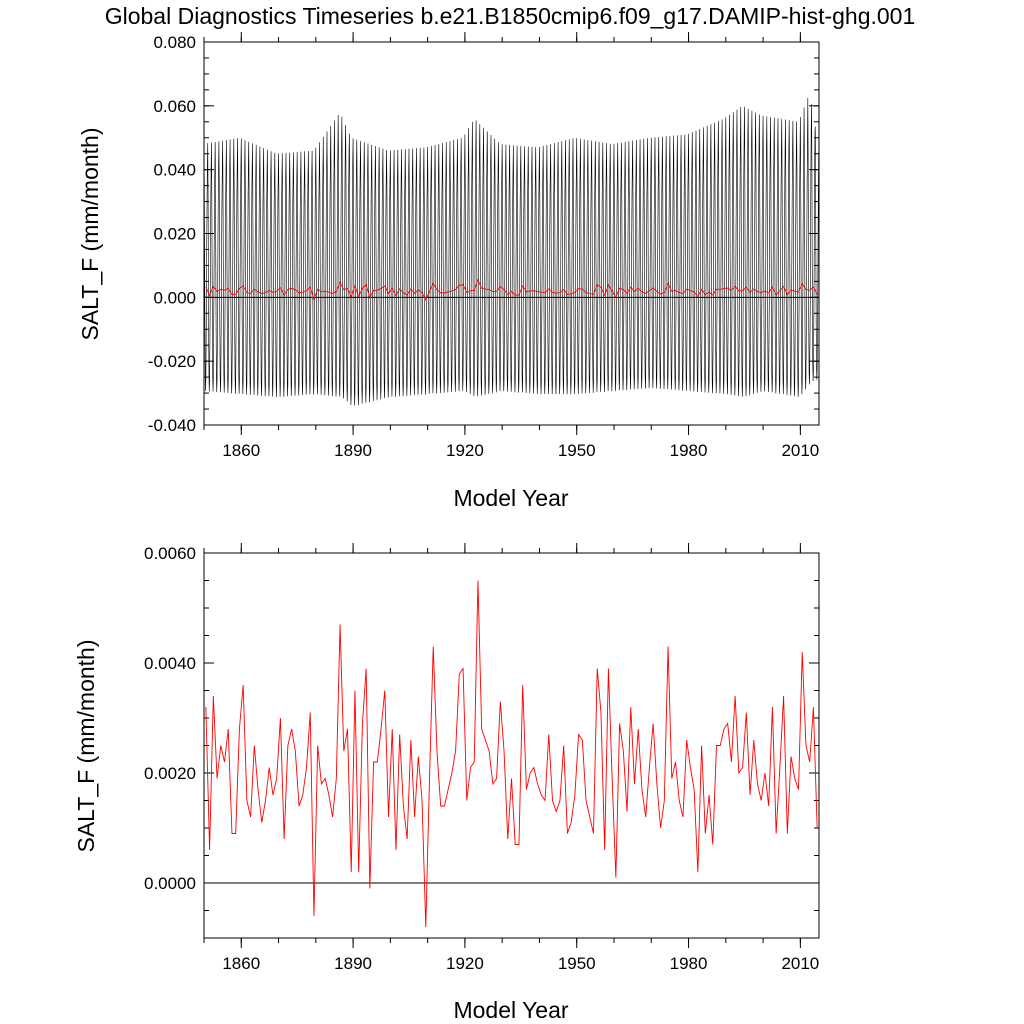 The width and height of the screenshot is (1024, 1024). What do you see at coordinates (510, 498) in the screenshot?
I see `top-x-axis-label: Model Year` at bounding box center [510, 498].